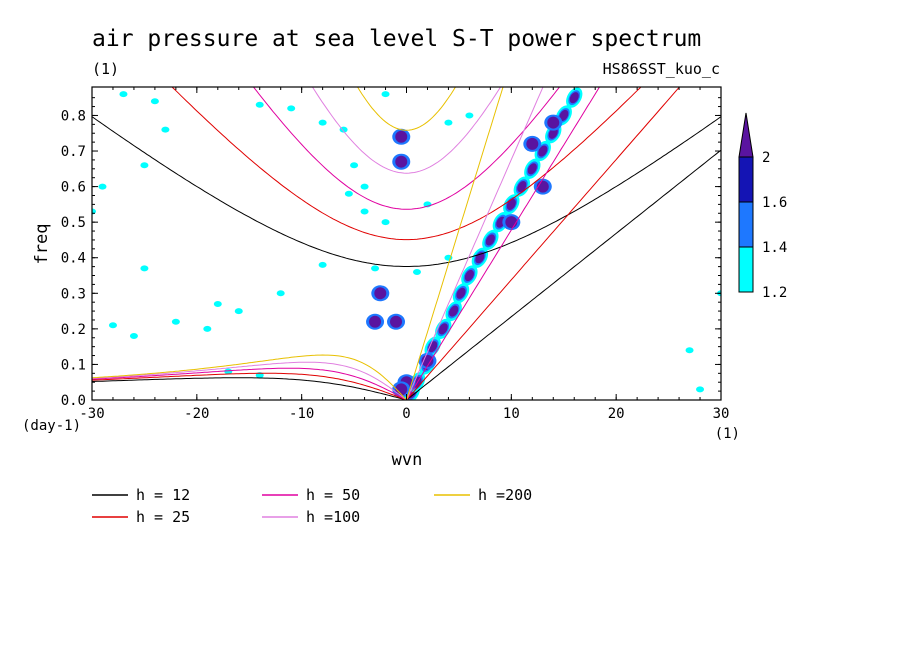 This screenshot has height=654, width=904. I want to click on y-axis-label: freq, so click(42, 244).